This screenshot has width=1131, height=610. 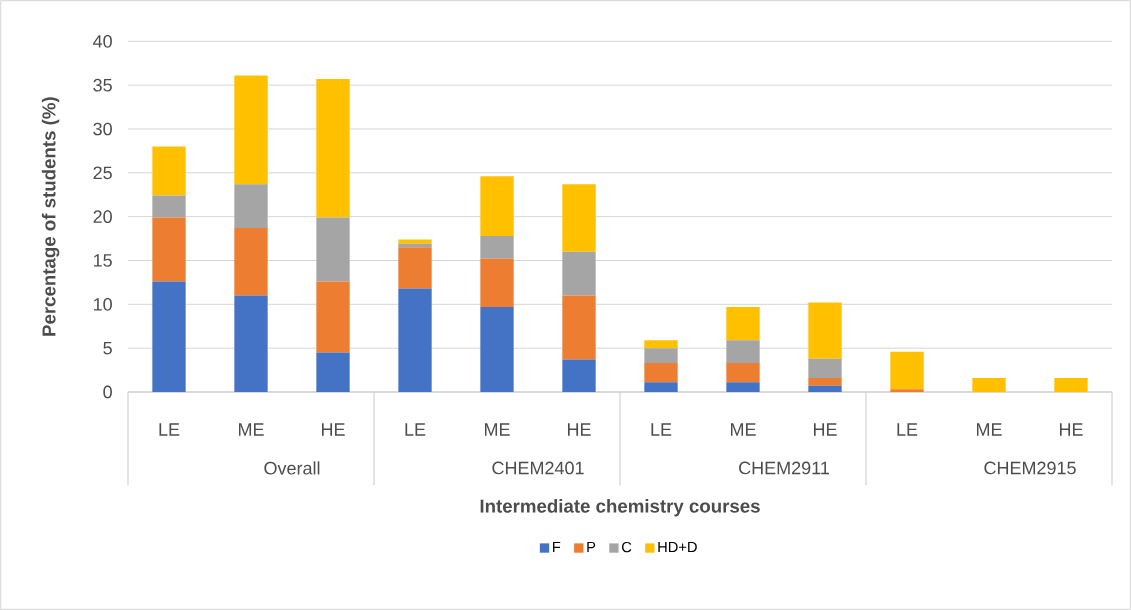 What do you see at coordinates (50, 216) in the screenshot?
I see `y-axis-title: Percentage of students (%)` at bounding box center [50, 216].